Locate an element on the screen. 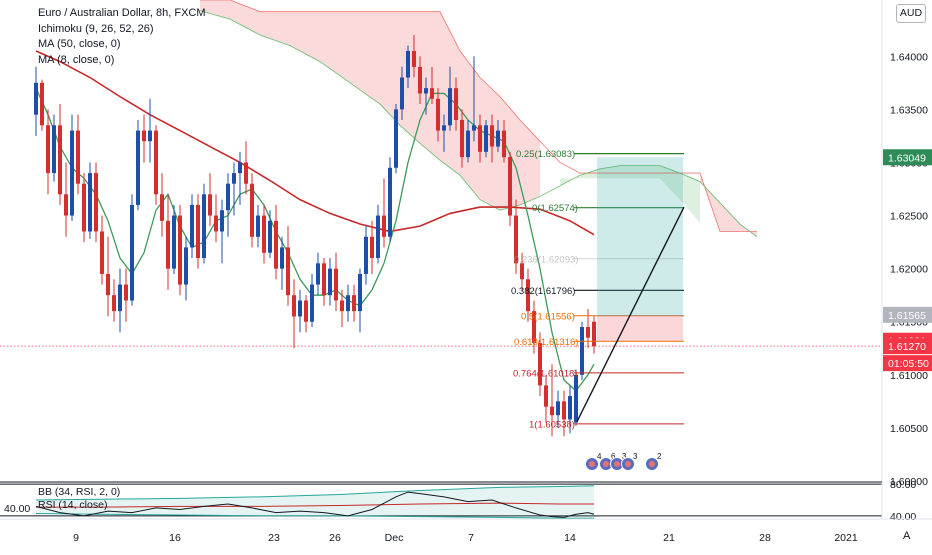 Image resolution: width=932 pixels, height=555 pixels. currency-button: AUD is located at coordinates (911, 13).